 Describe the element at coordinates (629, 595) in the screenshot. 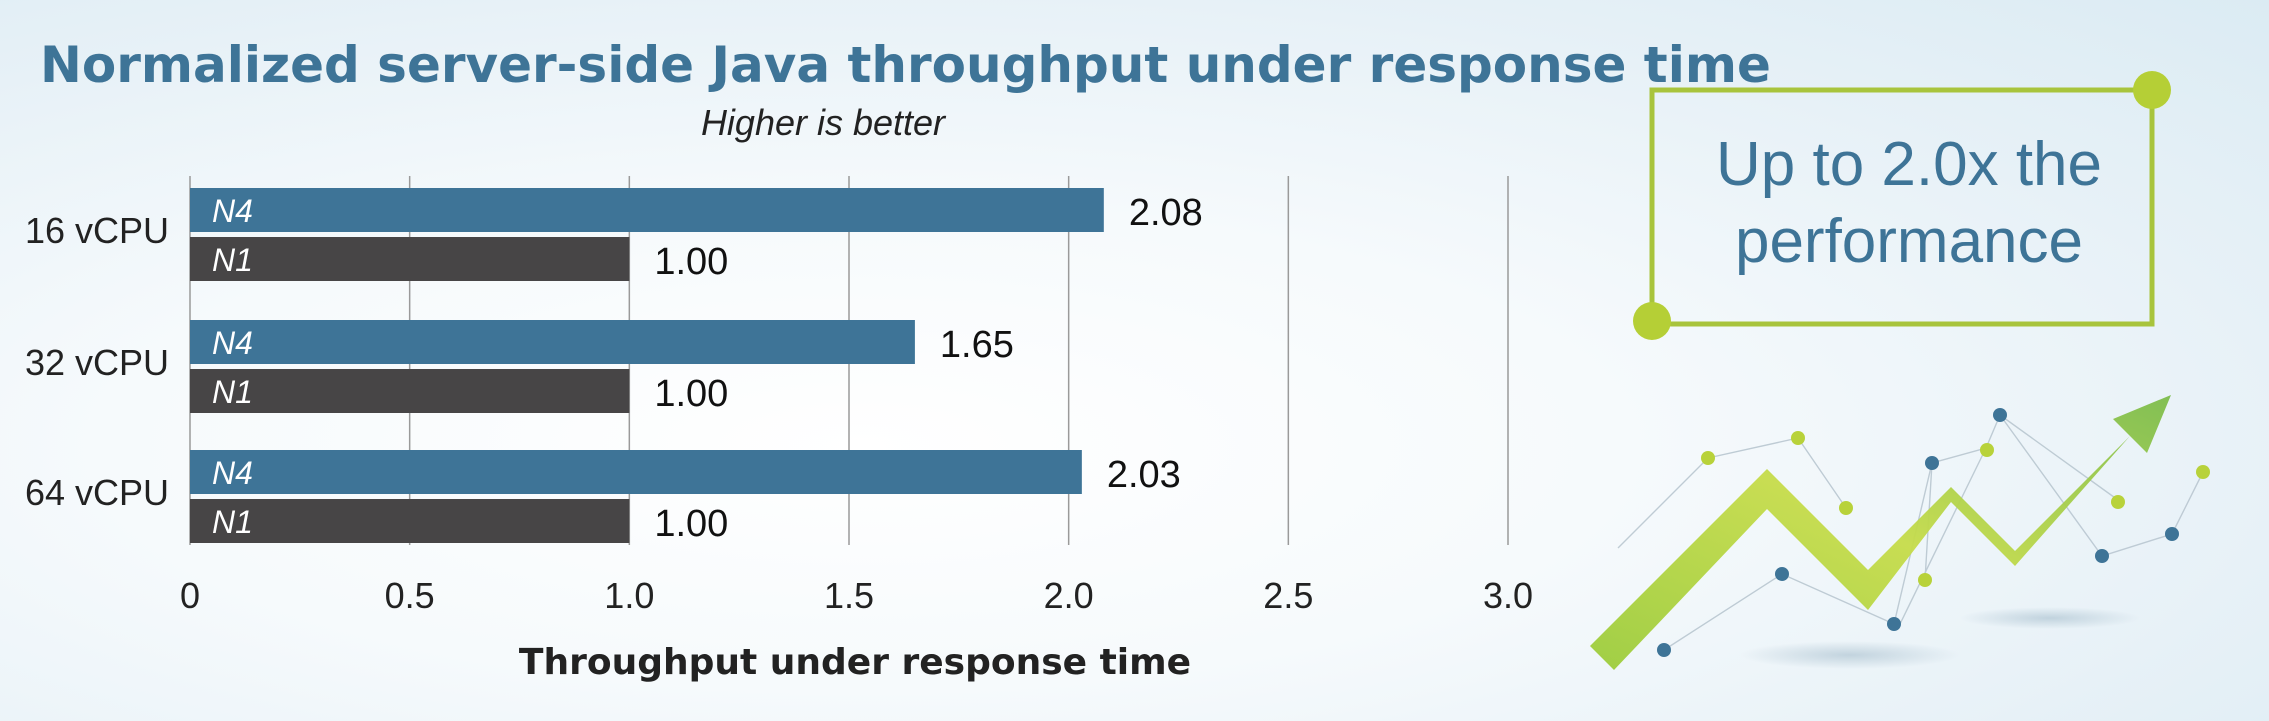

I see `x-tick-label: 1.0` at that location.